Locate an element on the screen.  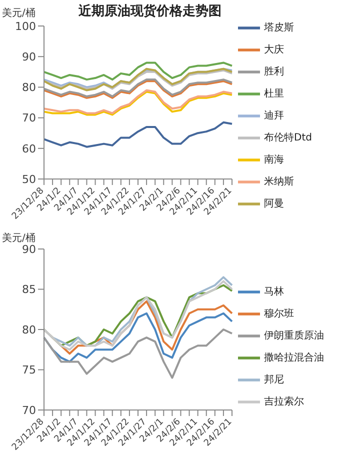
legend-label: 大庆 is located at coordinates (274, 50).